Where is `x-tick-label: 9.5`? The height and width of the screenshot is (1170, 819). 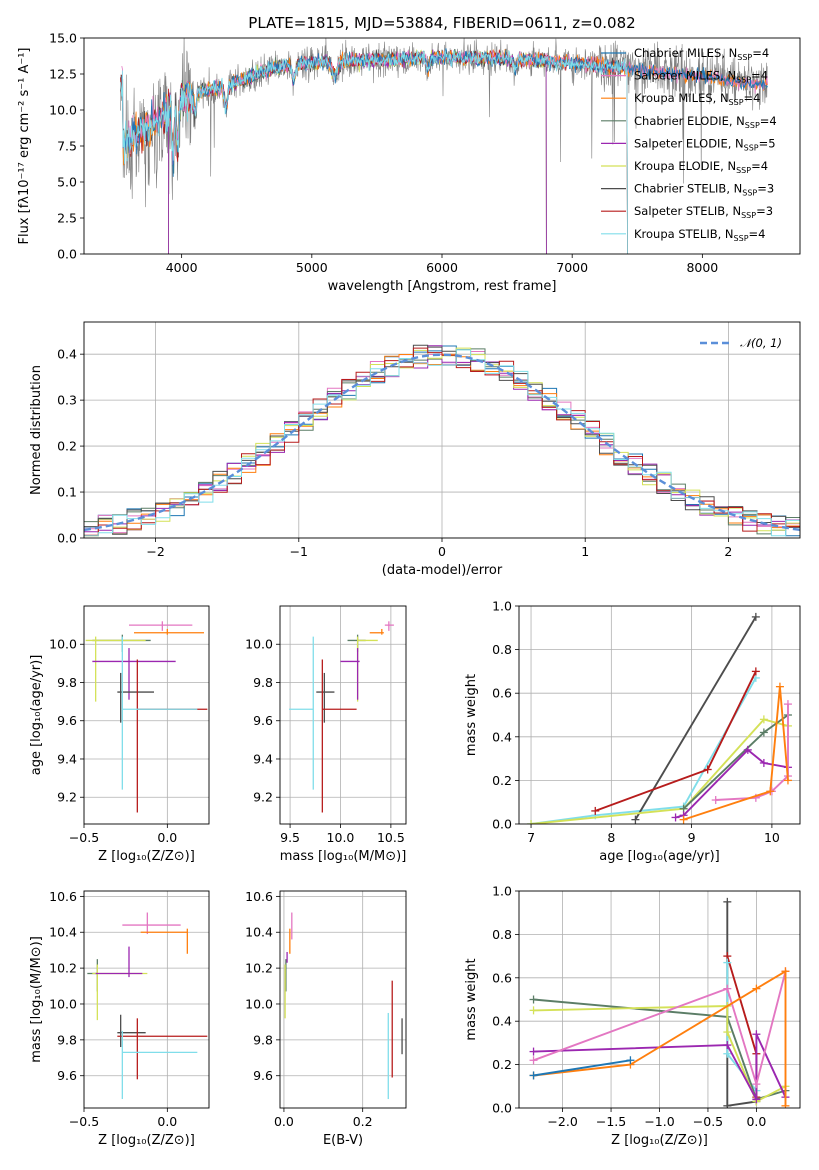 x-tick-label: 9.5 is located at coordinates (290, 837).